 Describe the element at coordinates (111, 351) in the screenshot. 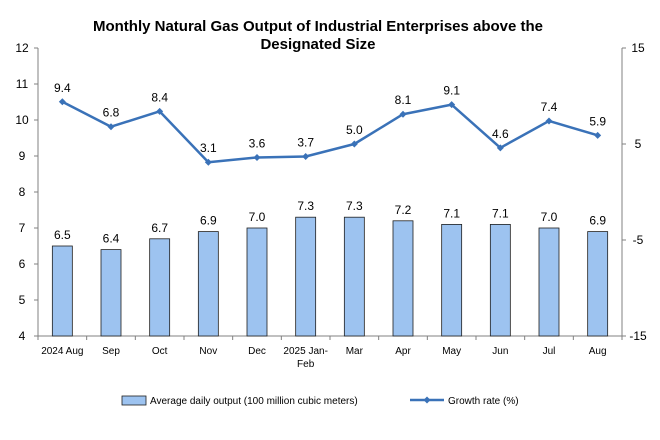

I see `x-tick-label: Sep` at that location.